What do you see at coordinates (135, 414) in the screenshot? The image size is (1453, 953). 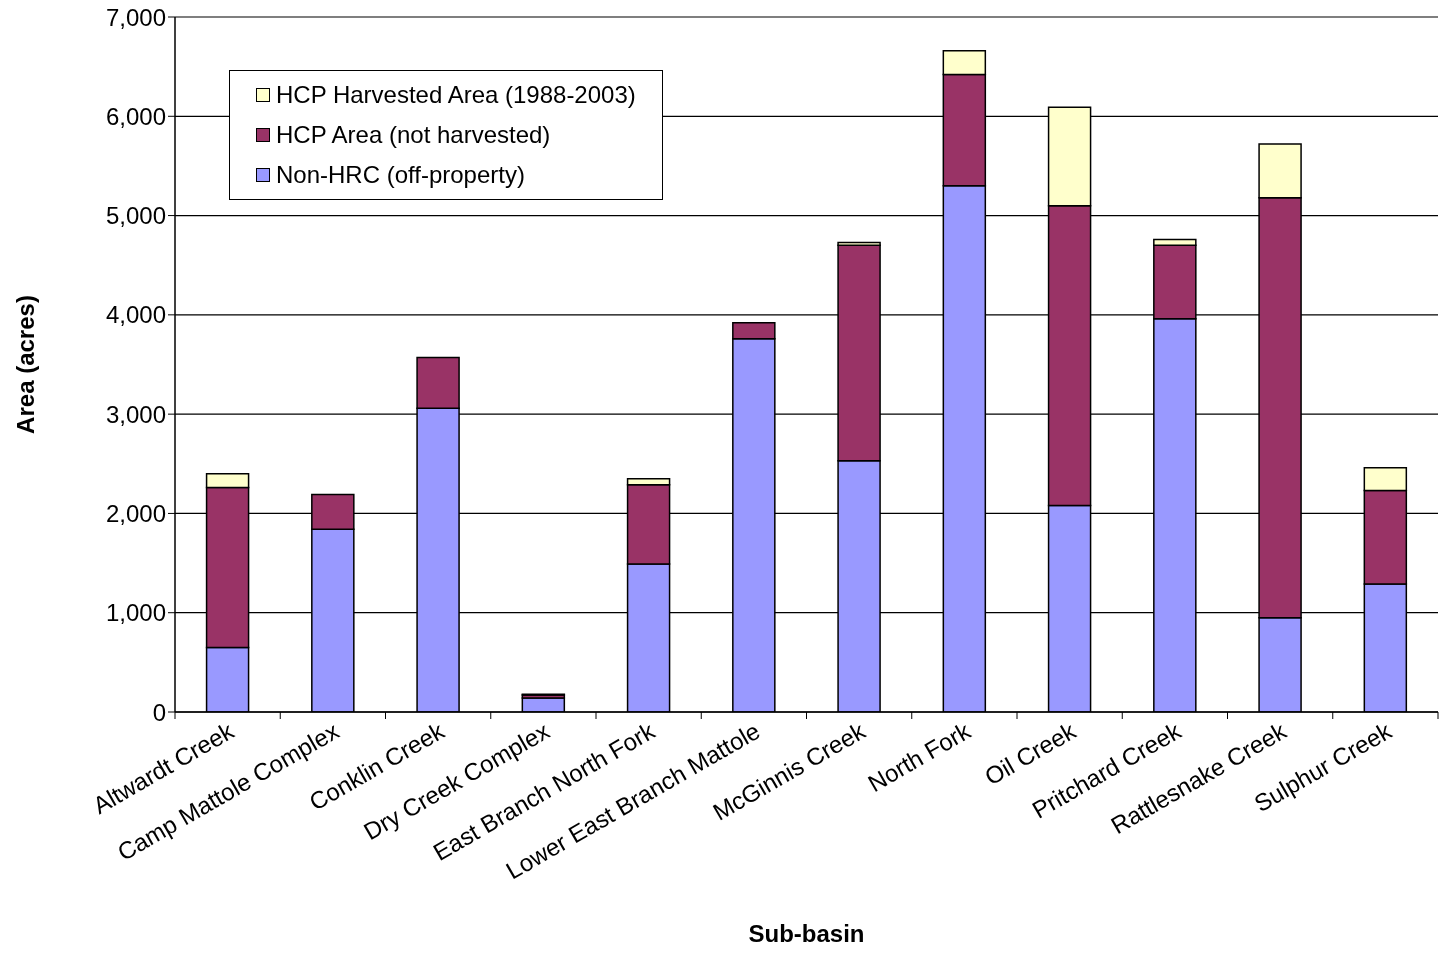 I see `y-tick-label: 3,000` at bounding box center [135, 414].